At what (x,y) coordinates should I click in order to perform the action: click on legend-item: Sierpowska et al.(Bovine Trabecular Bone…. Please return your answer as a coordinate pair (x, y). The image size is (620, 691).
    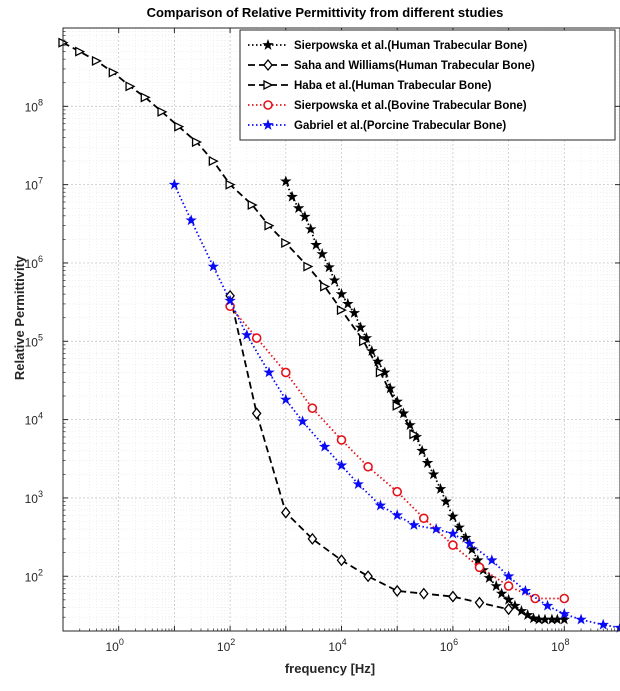
    Looking at the image, I should click on (387, 106).